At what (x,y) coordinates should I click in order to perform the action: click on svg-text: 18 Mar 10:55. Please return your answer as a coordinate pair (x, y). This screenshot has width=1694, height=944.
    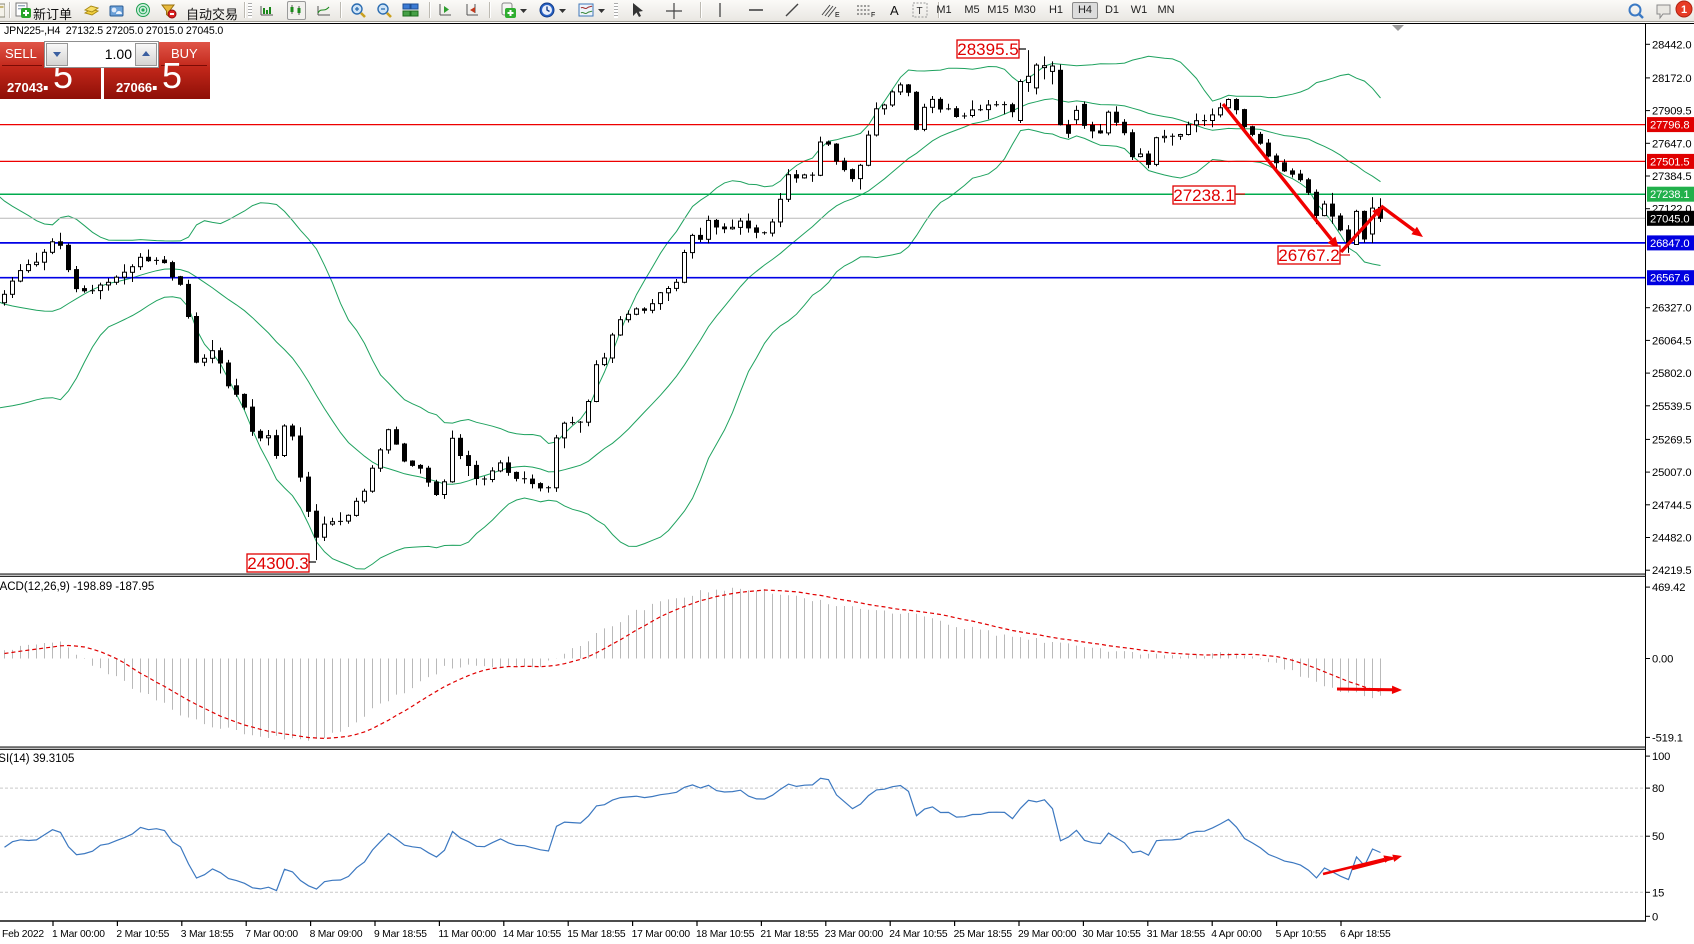
    Looking at the image, I should click on (725, 934).